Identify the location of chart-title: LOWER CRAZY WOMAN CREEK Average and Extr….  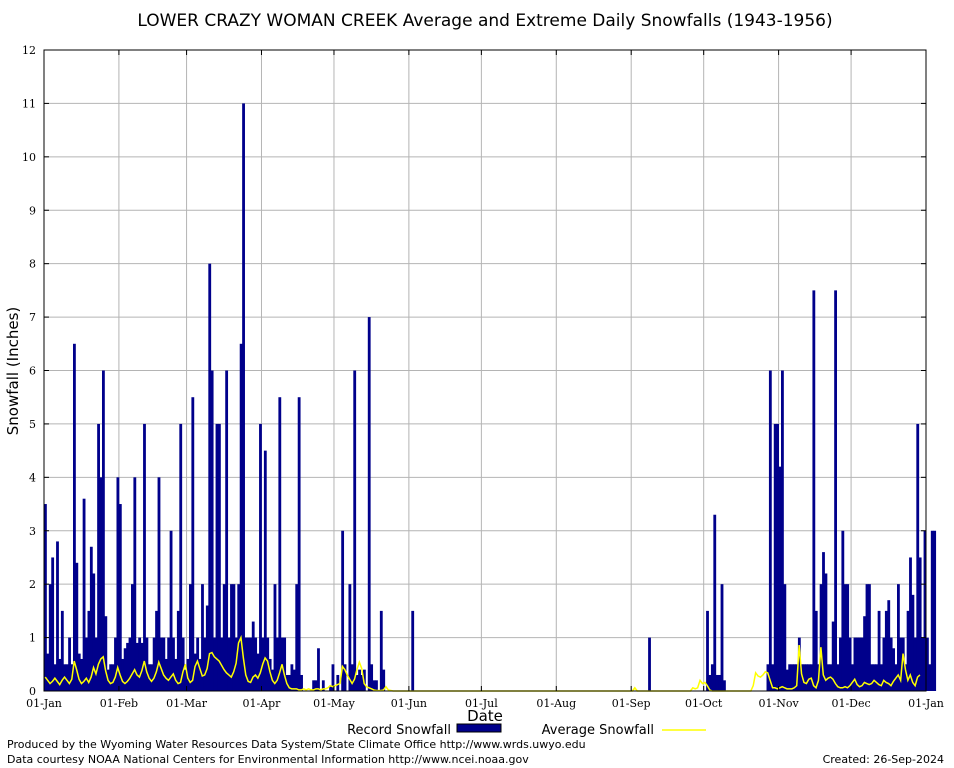
(484, 21).